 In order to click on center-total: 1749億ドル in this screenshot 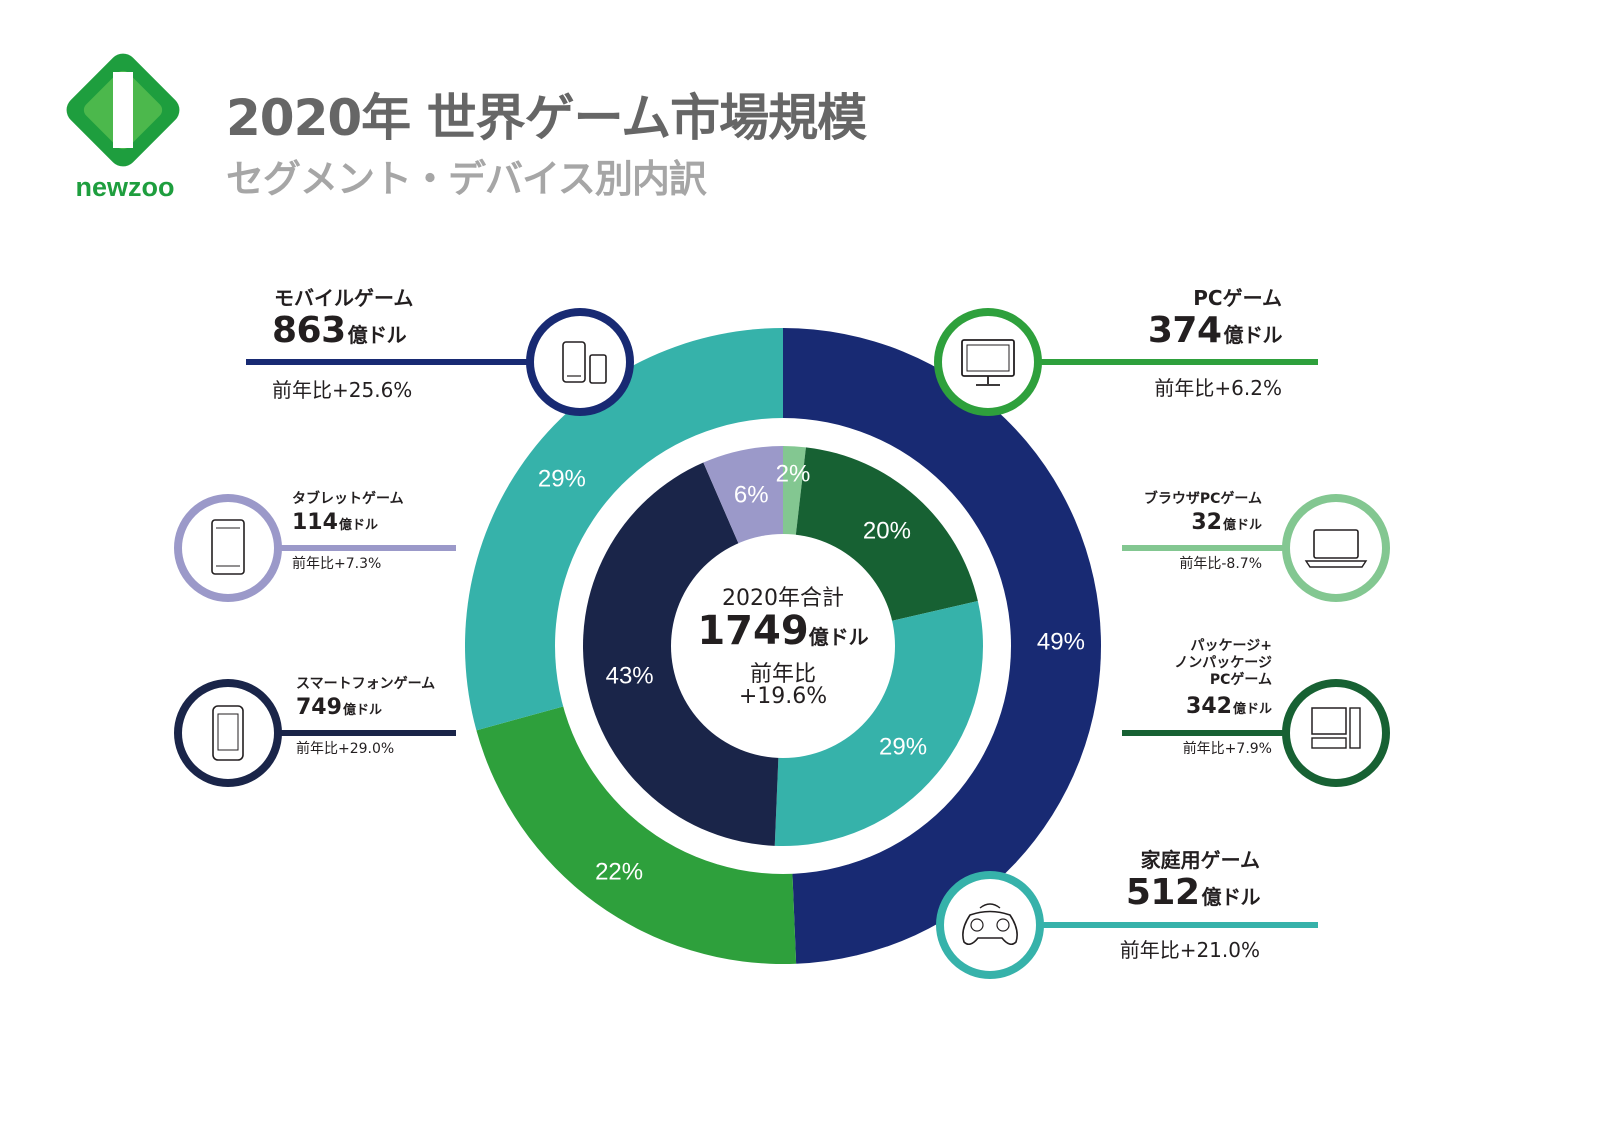, I will do `click(783, 631)`.